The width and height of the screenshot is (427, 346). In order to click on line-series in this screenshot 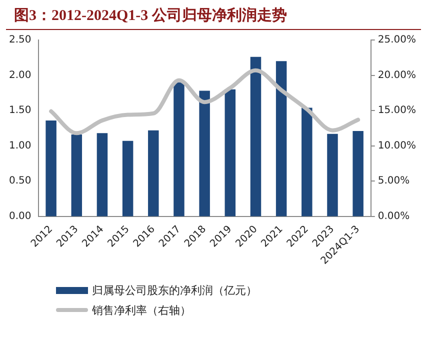, I will do `click(204, 102)`.